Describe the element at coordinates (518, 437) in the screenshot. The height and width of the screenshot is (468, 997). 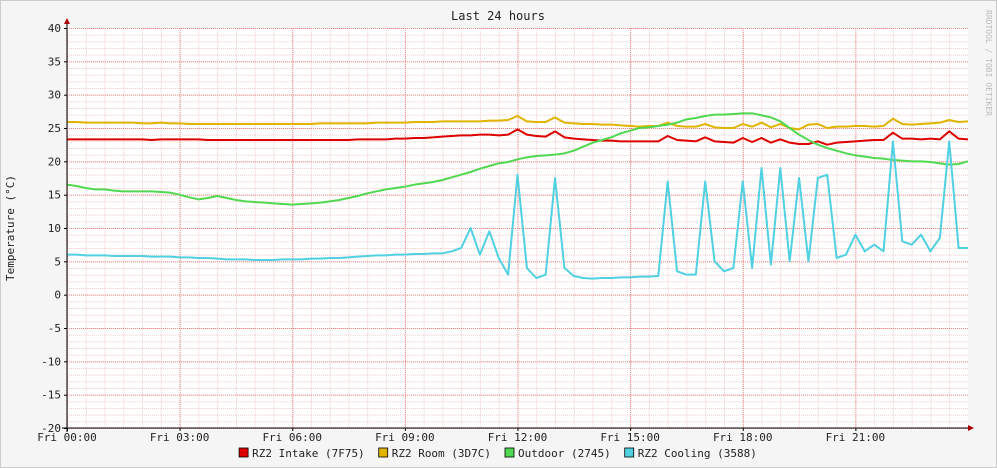
I see `x-tick-label: Fri 12:00` at that location.